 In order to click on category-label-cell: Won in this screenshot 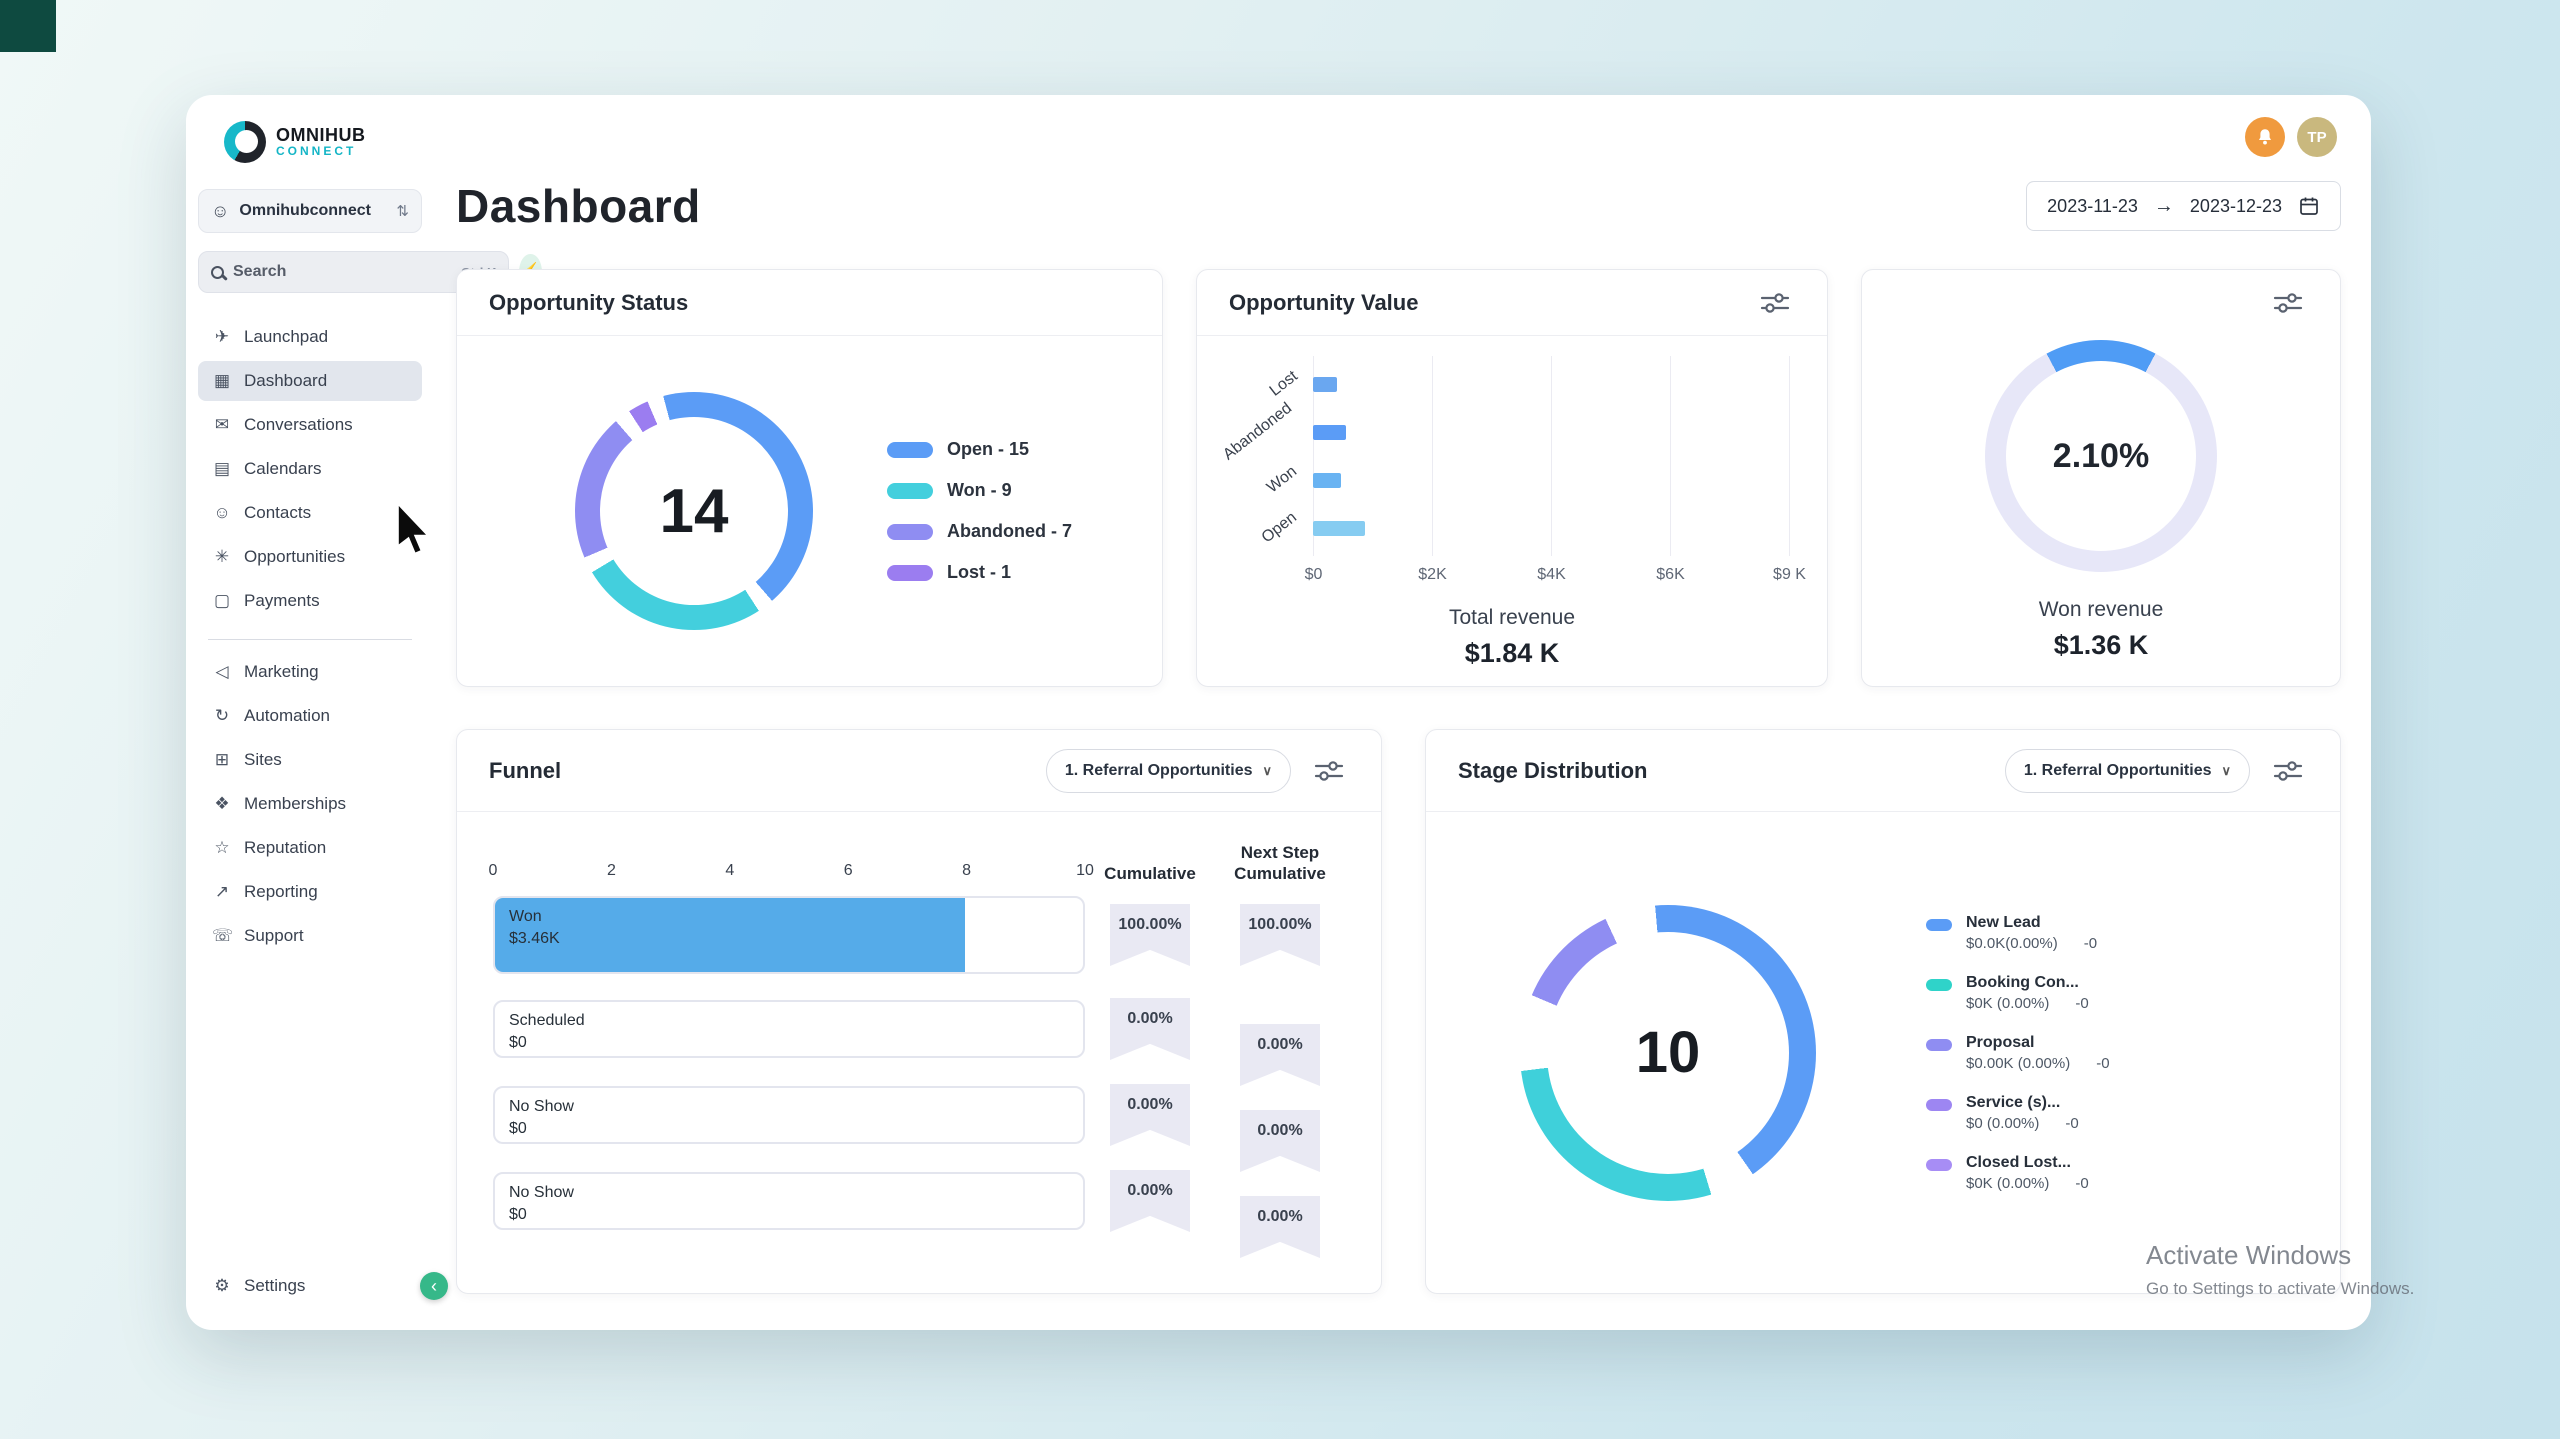, I will do `click(1263, 479)`.